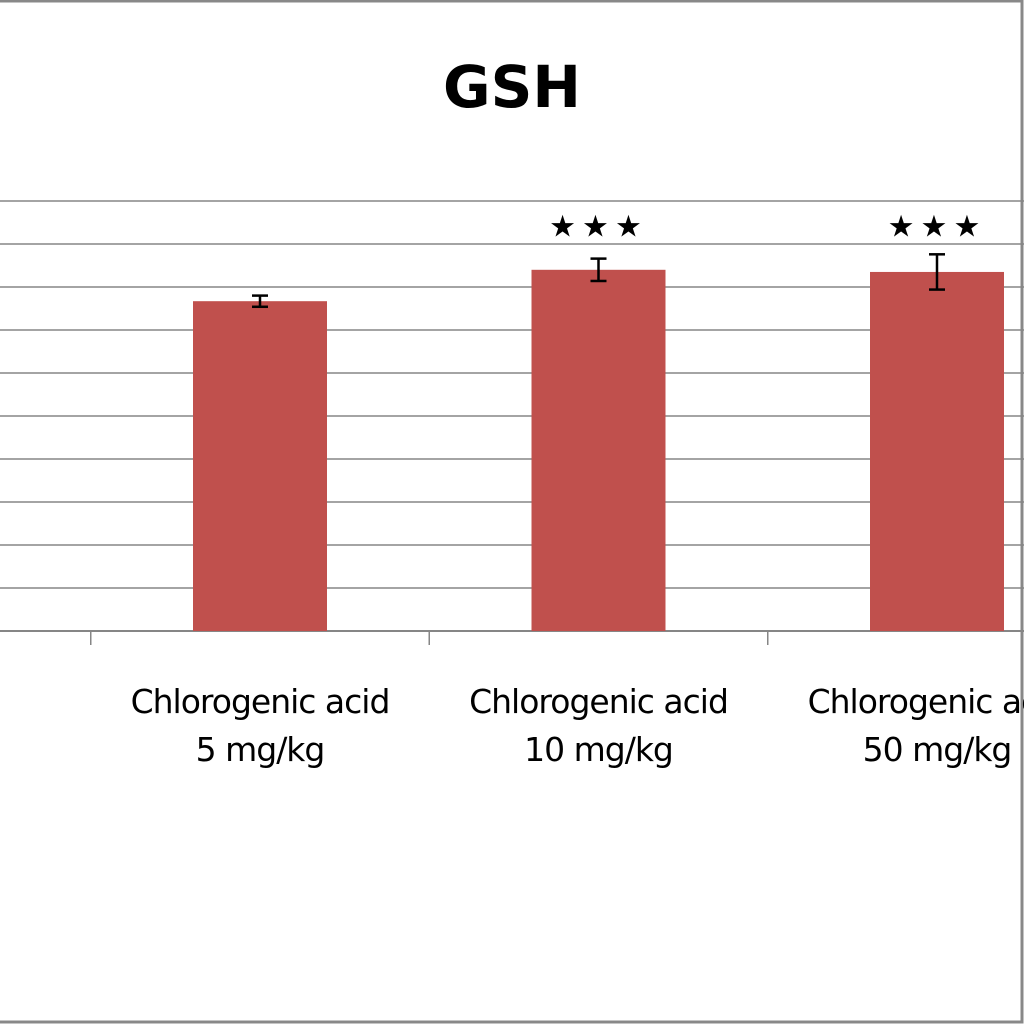  I want to click on x-tick-label: Chlorogenic acid 50 mg/kg, so click(915, 725).